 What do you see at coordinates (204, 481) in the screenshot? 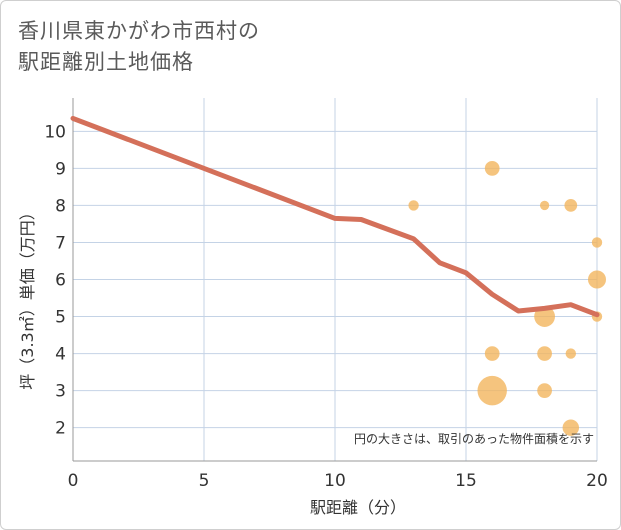
I see `x-tick-label-1: 5` at bounding box center [204, 481].